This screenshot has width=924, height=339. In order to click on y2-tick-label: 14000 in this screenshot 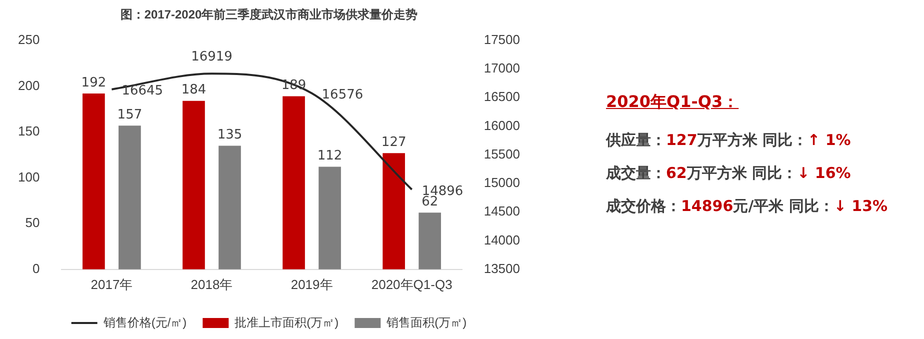, I will do `click(502, 240)`.